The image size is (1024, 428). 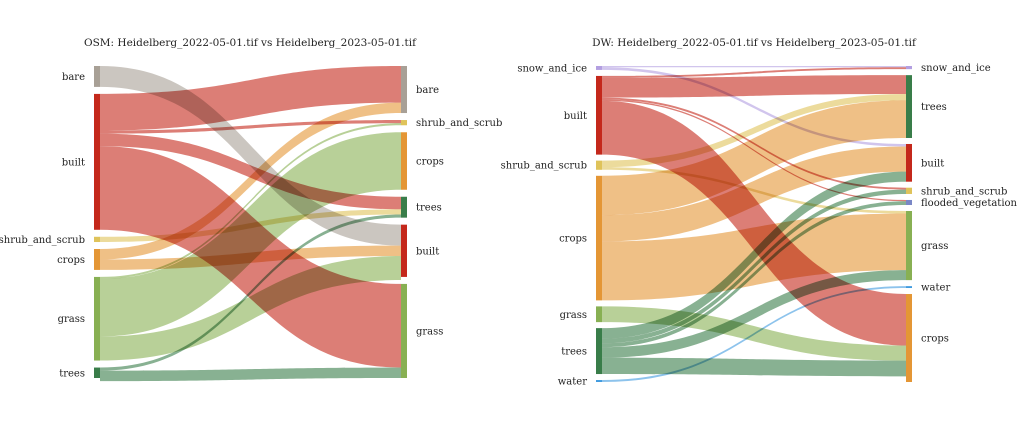 I want to click on dw-target-node-water, so click(x=909, y=287).